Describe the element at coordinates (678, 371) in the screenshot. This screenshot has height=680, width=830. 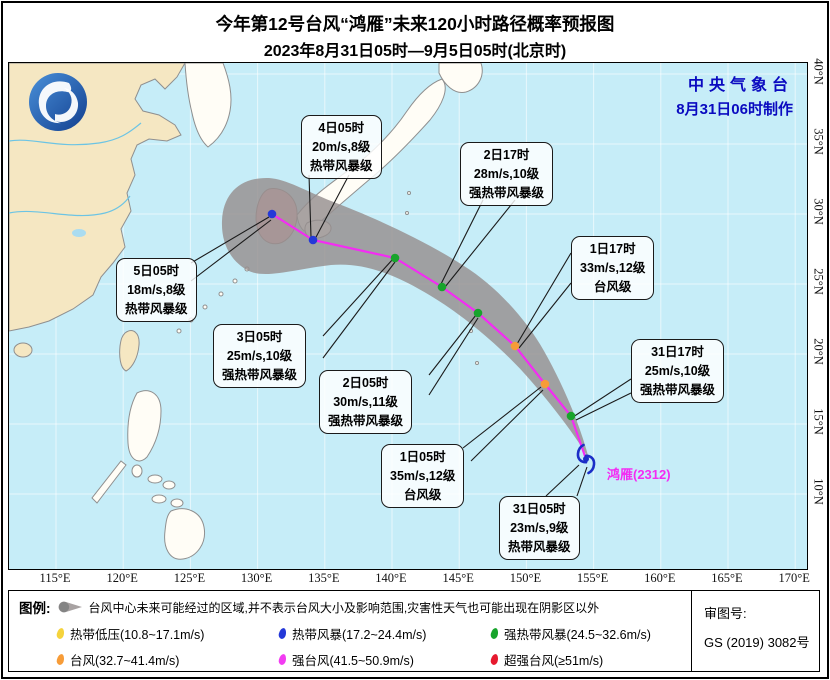
I see `forecast-callout: 31日17时 25m/s,10级 强热带风暴级` at that location.